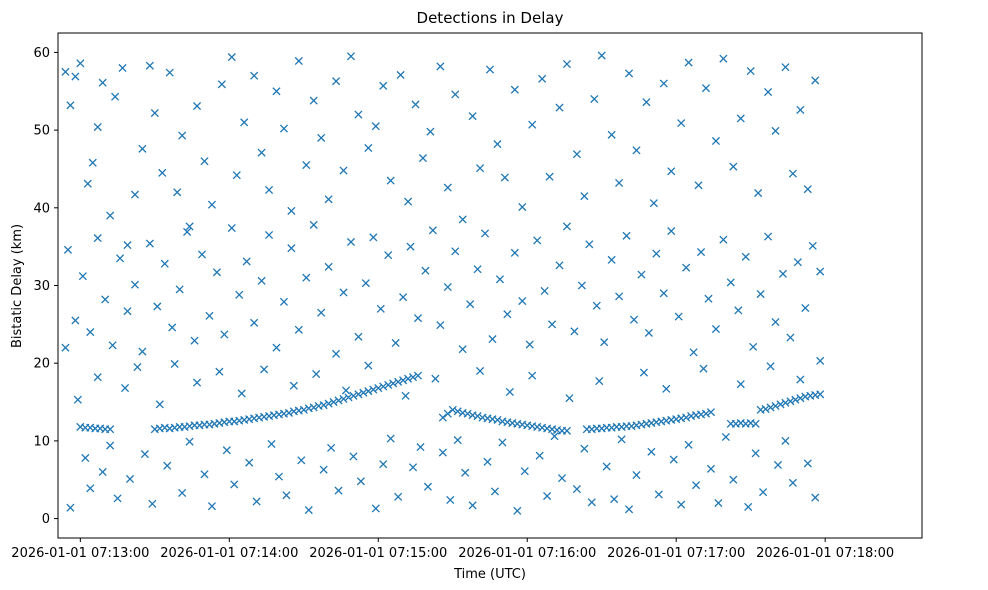  What do you see at coordinates (17, 286) in the screenshot?
I see `y-axis-label: Bistatic Delay (km)` at bounding box center [17, 286].